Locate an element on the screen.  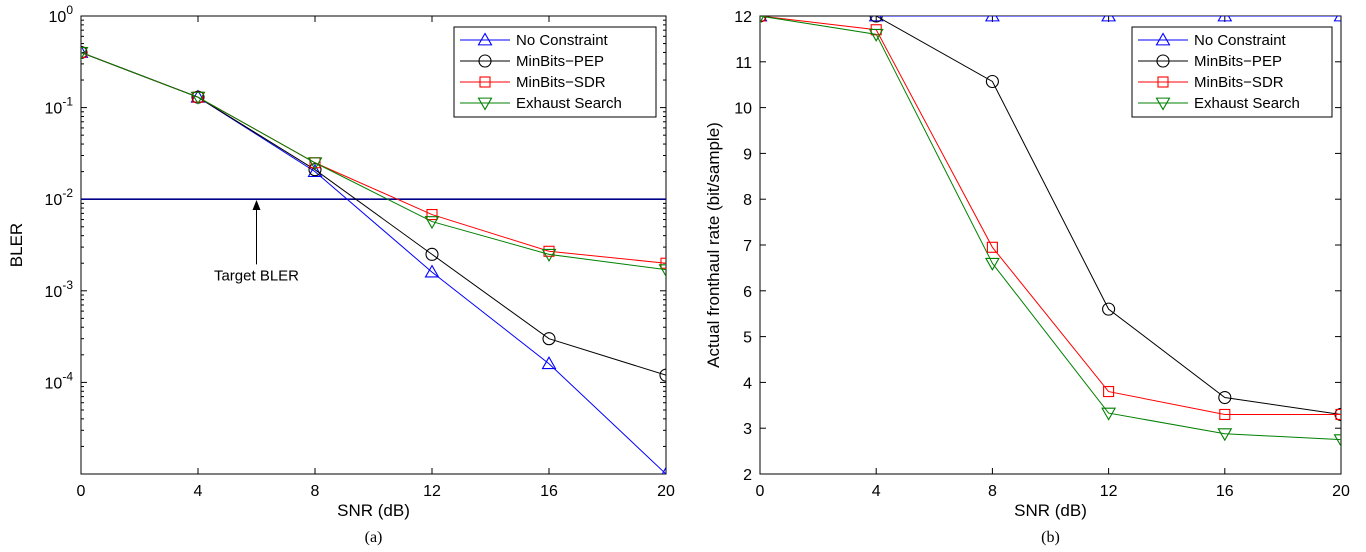
y-tick-label: 12 is located at coordinates (743, 17).